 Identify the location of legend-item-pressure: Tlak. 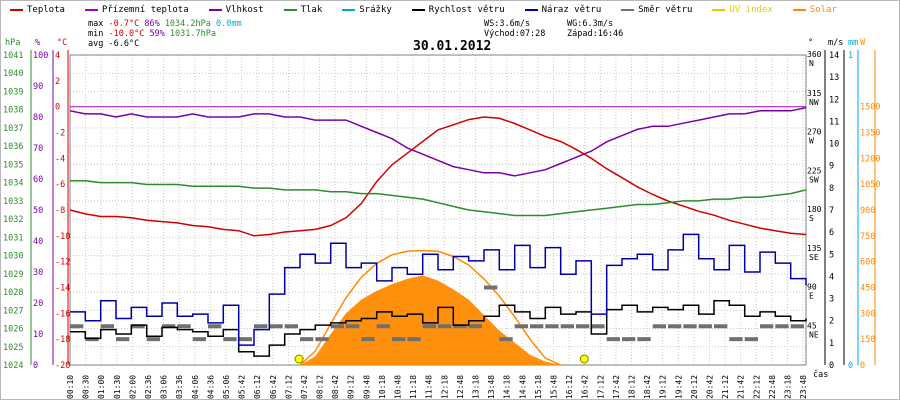
(303, 10).